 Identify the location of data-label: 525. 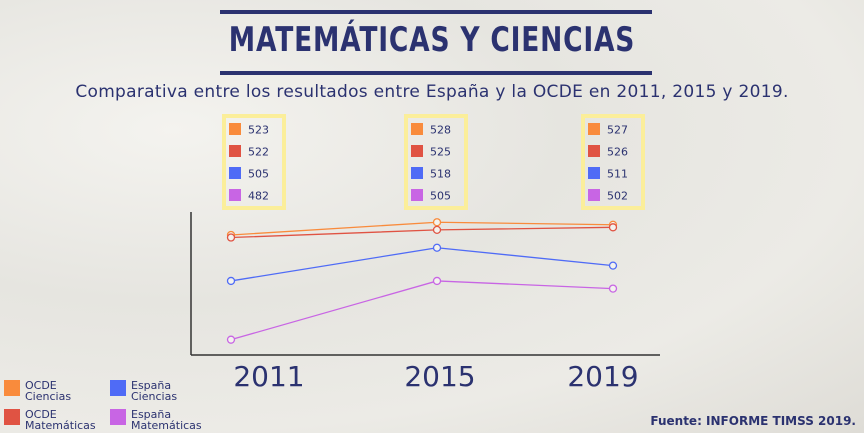
(440, 152).